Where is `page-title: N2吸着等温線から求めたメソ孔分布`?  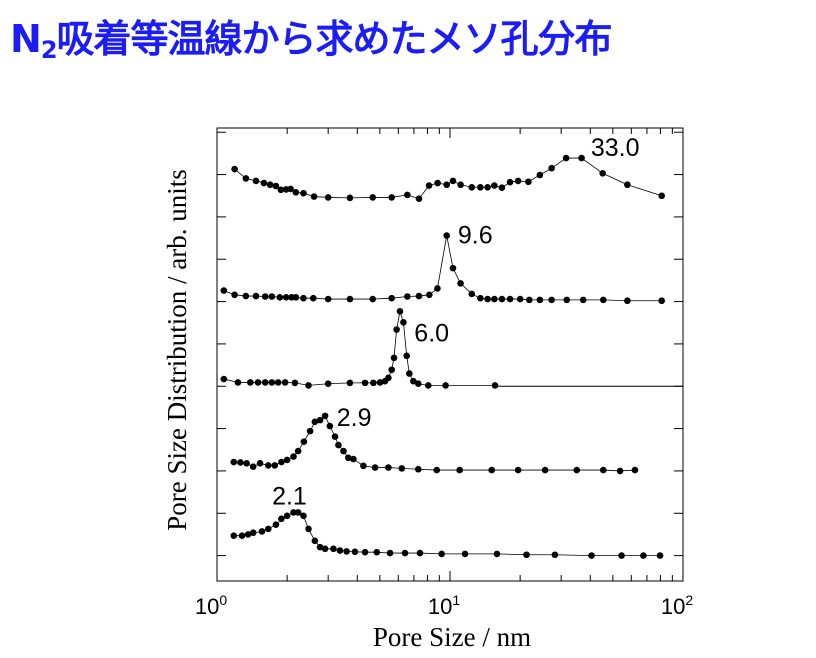
page-title: N2吸着等温線から求めたメソ孔分布 is located at coordinates (311, 36).